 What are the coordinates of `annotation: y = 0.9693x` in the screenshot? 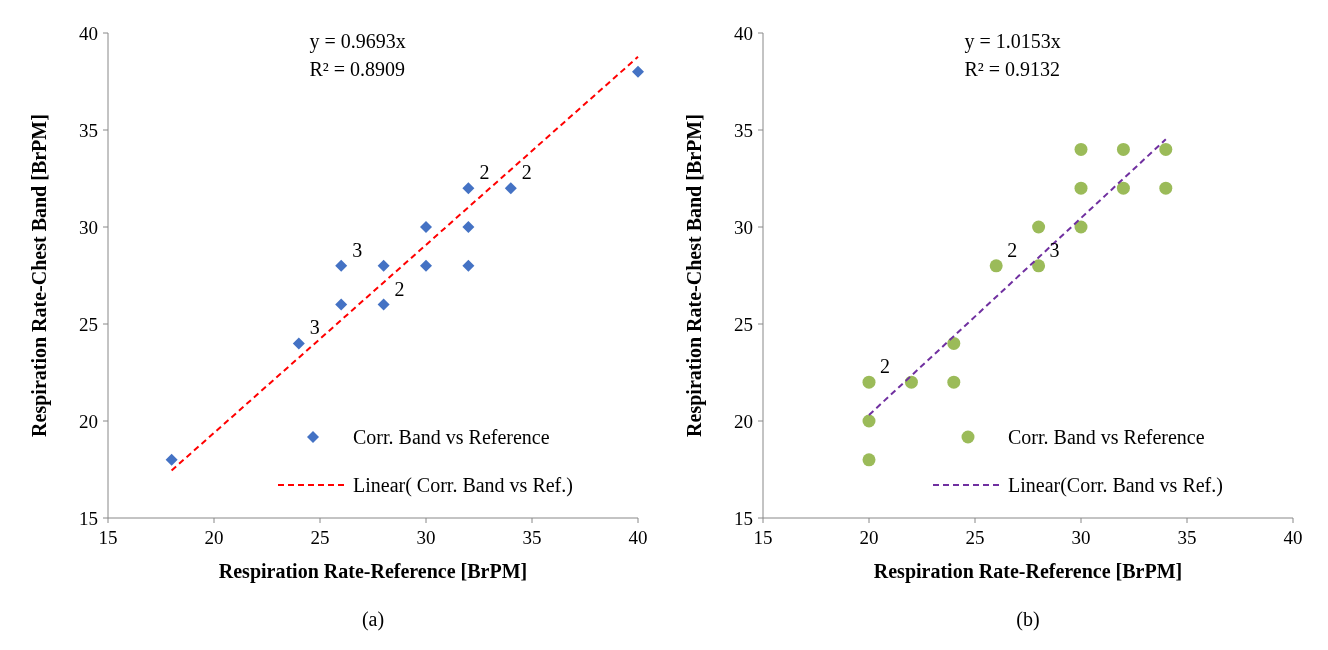 It's located at (357, 41).